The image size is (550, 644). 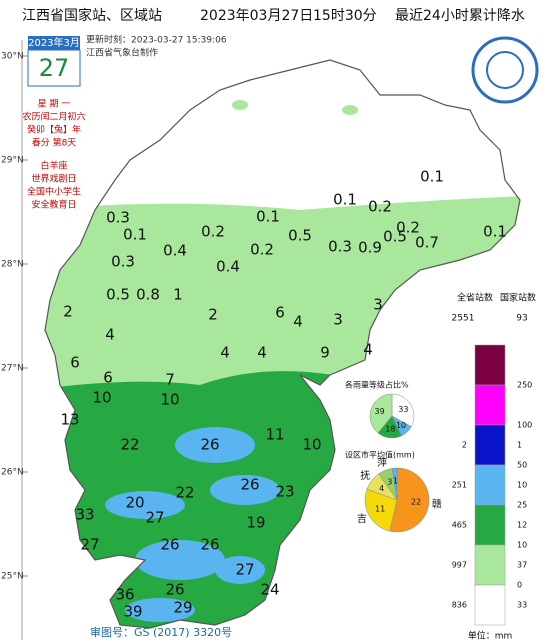 What do you see at coordinates (490, 636) in the screenshot?
I see `legend-unit: 单位：mm` at bounding box center [490, 636].